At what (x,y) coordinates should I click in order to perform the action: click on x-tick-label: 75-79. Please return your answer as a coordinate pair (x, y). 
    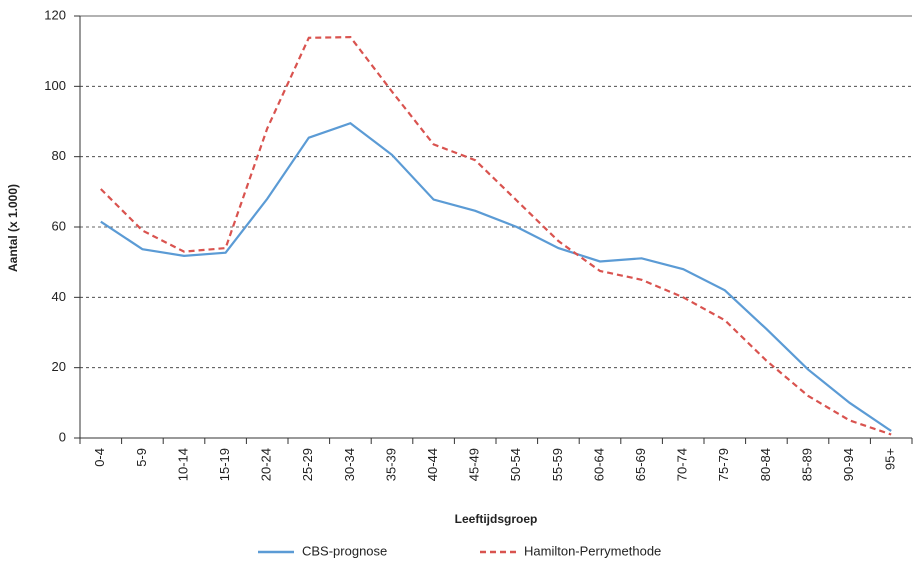
    Looking at the image, I should click on (723, 464).